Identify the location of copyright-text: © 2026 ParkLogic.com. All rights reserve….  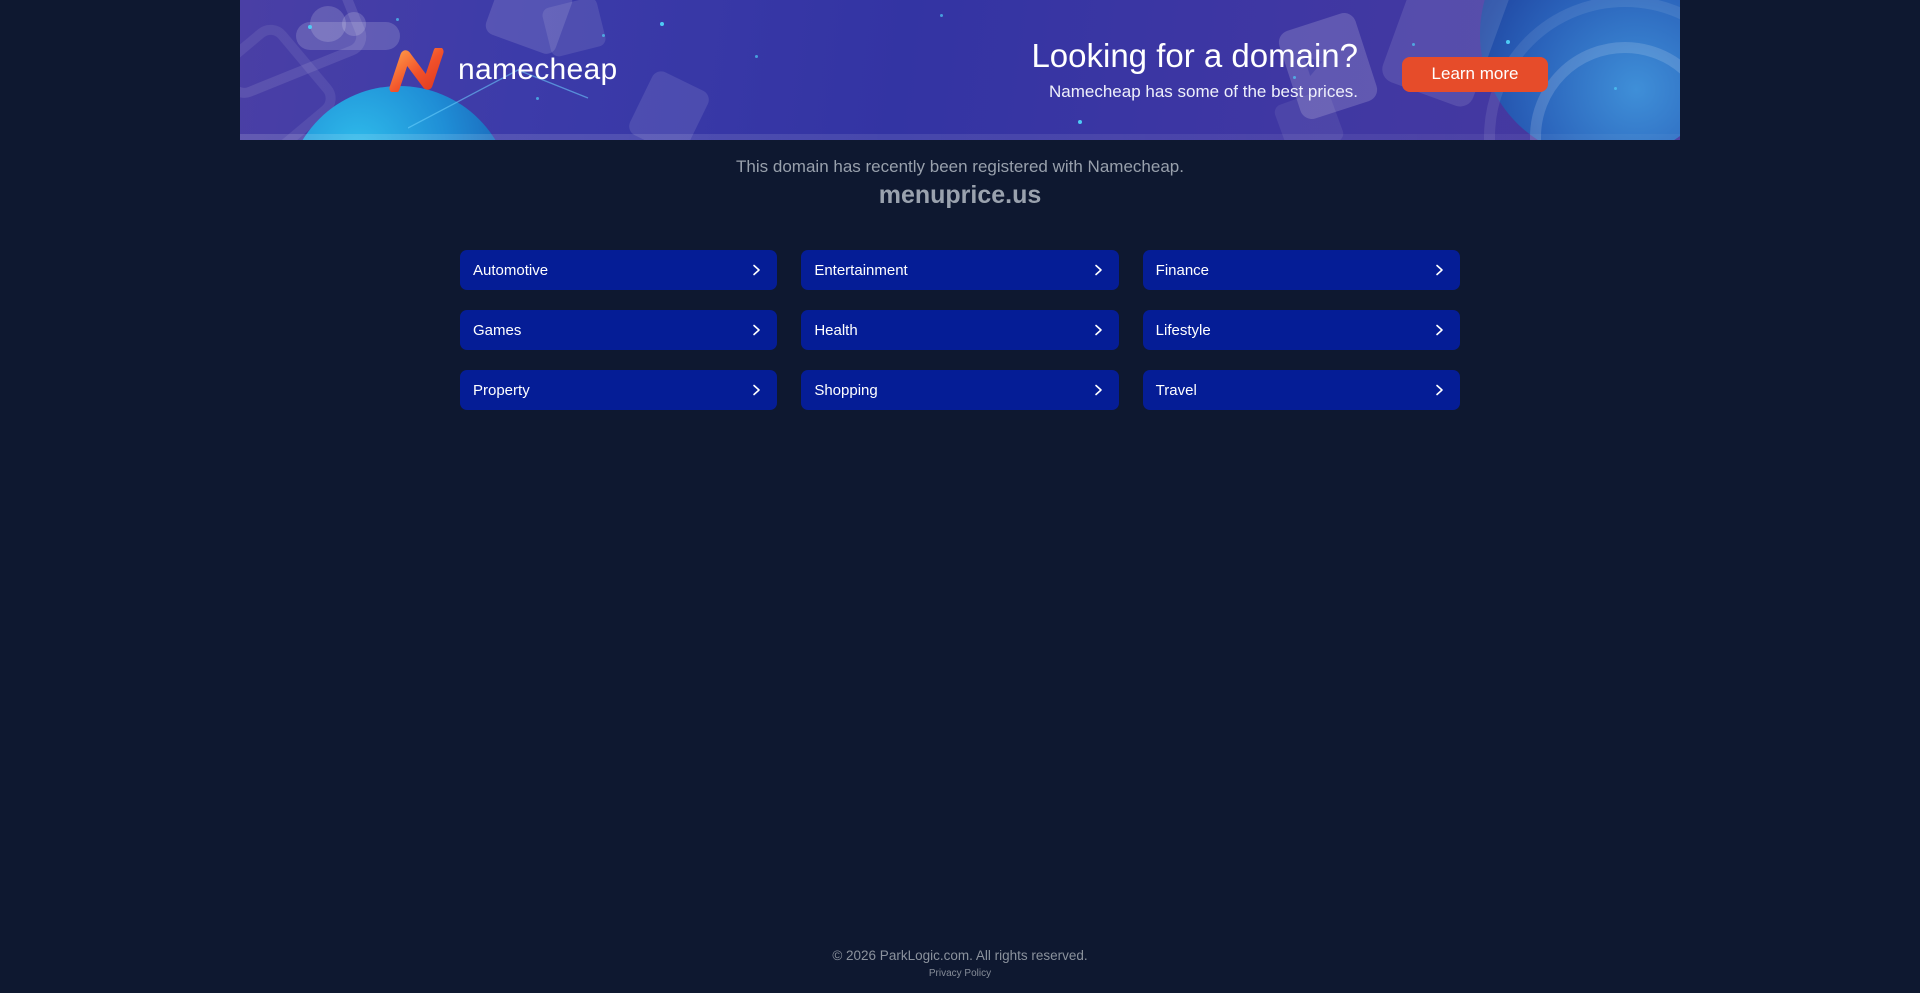
(960, 955).